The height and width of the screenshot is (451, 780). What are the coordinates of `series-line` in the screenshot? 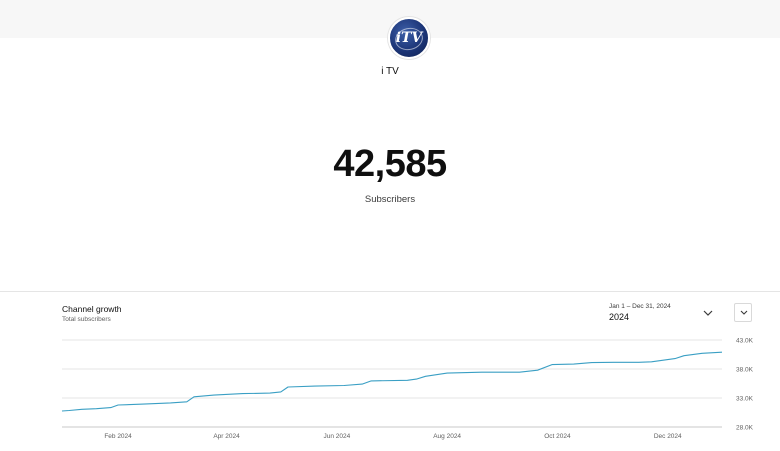 It's located at (392, 381).